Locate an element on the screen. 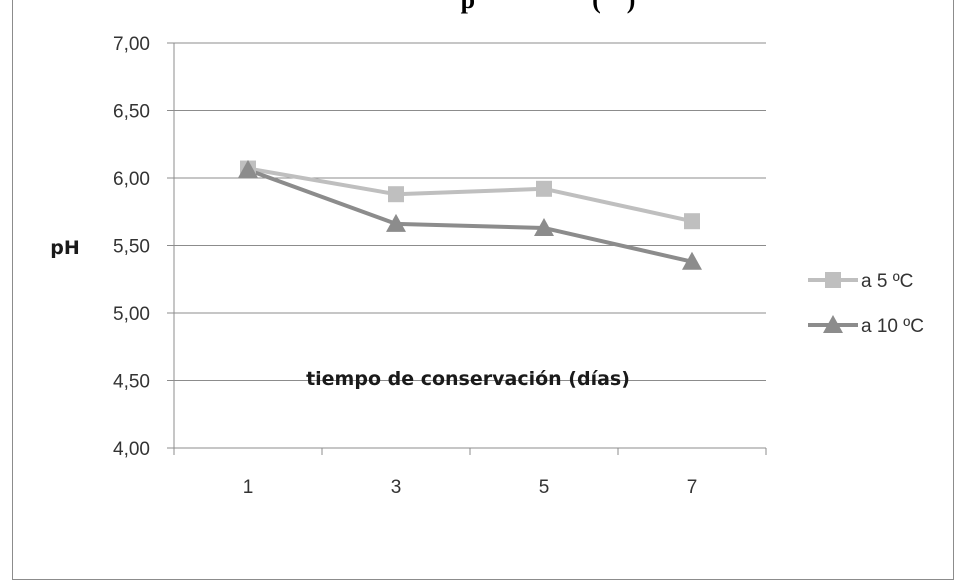 This screenshot has width=957, height=583. y-tick-label: 5,50 is located at coordinates (131, 247).